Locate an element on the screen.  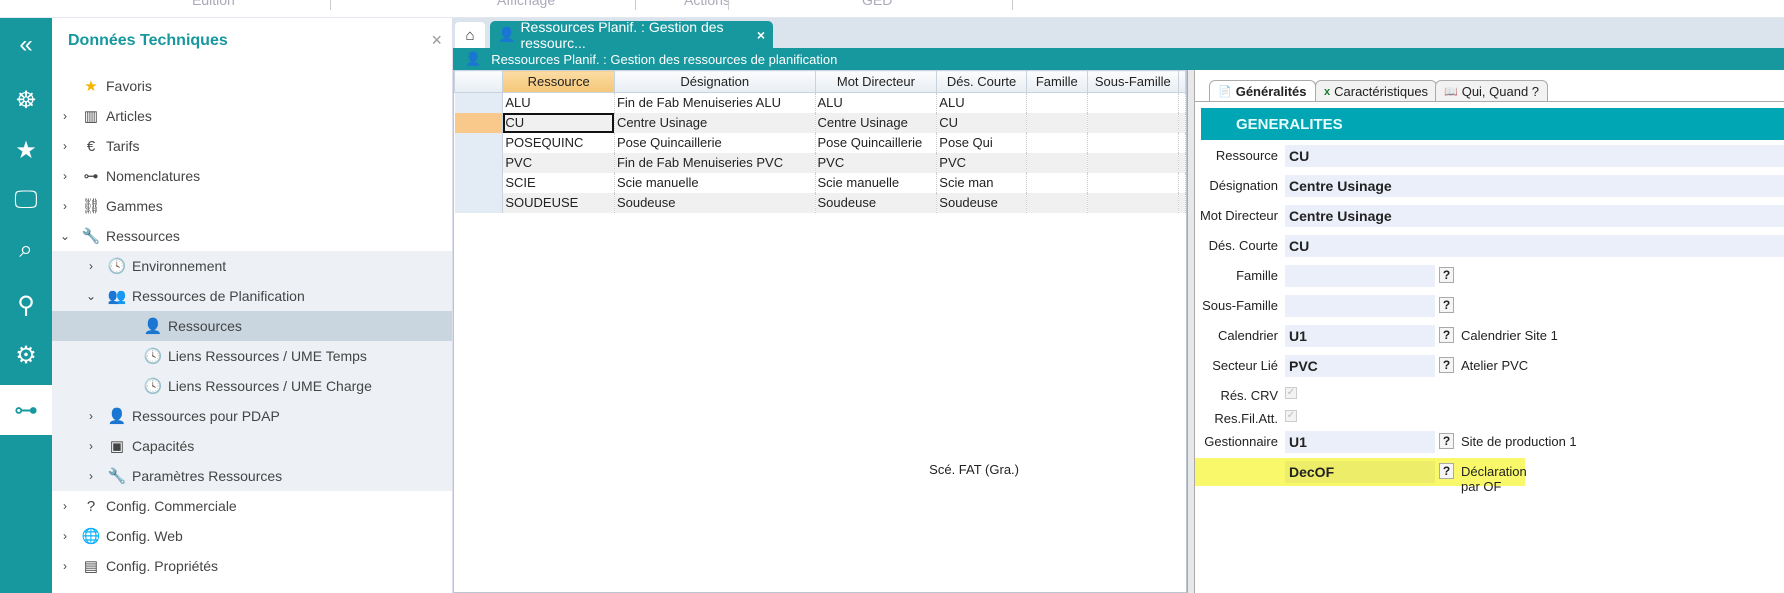
menu-affichage: Affichage is located at coordinates (526, 4).